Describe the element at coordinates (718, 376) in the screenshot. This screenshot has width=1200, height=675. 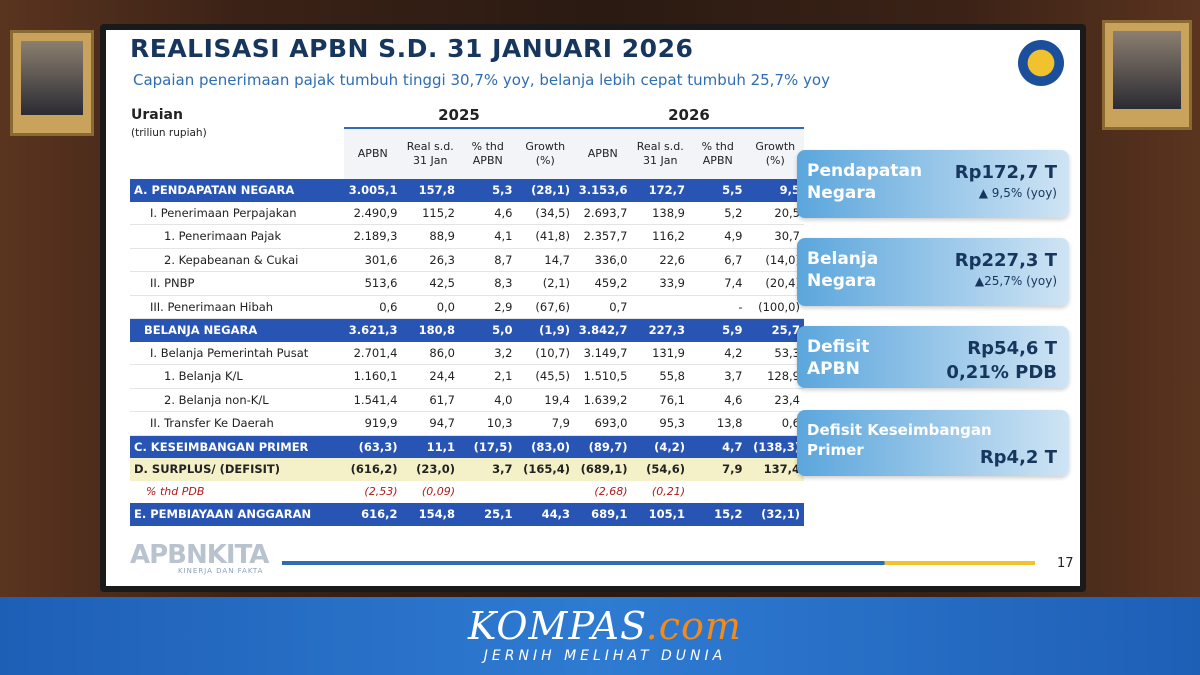
I see `table-cell: 3,7` at that location.